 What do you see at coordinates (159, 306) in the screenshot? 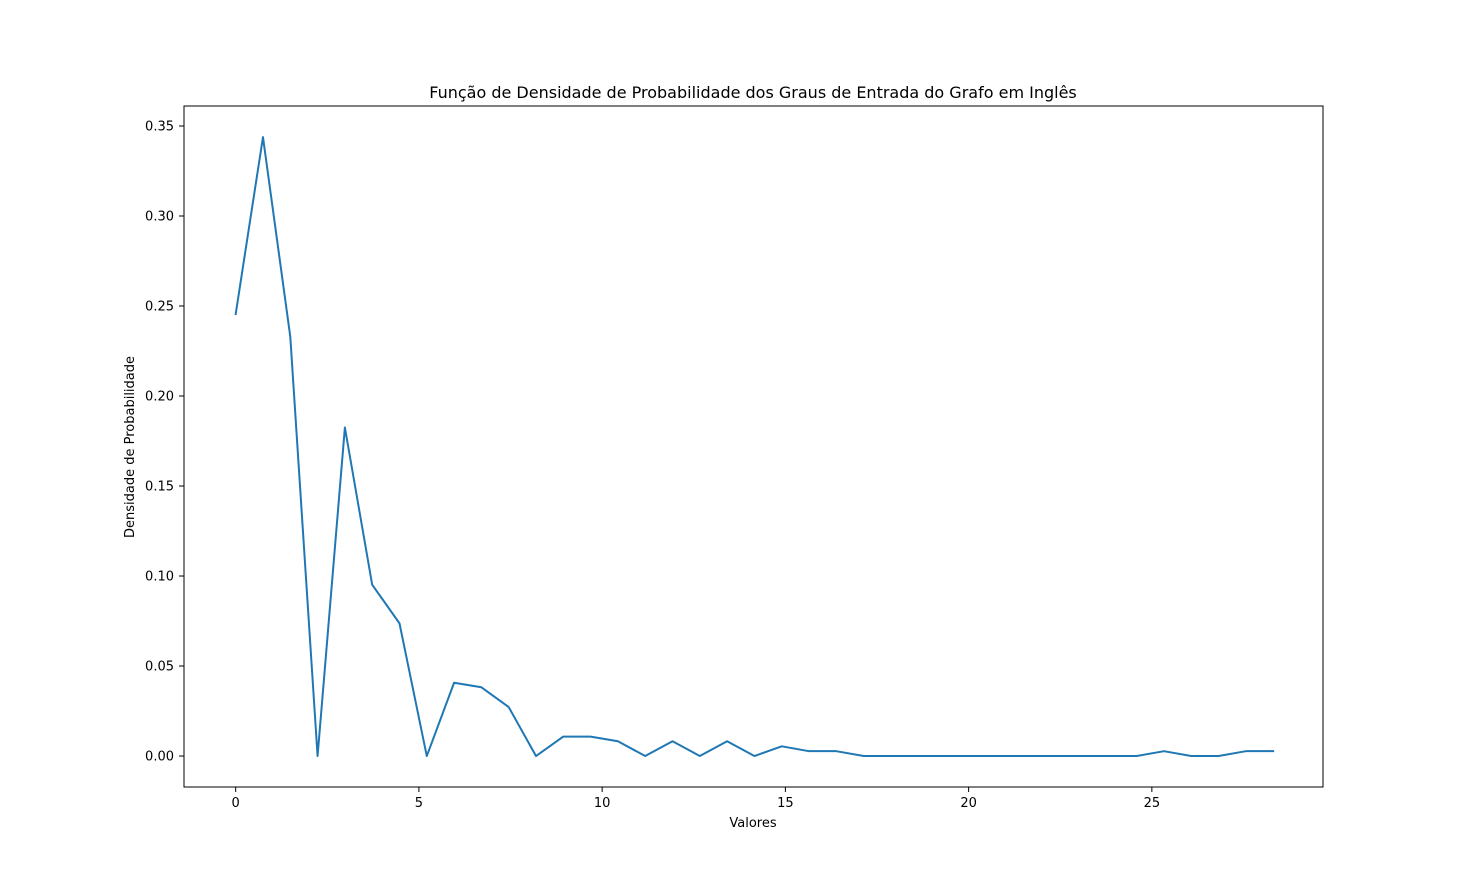
I see `y-tick-label: 0.25` at bounding box center [159, 306].